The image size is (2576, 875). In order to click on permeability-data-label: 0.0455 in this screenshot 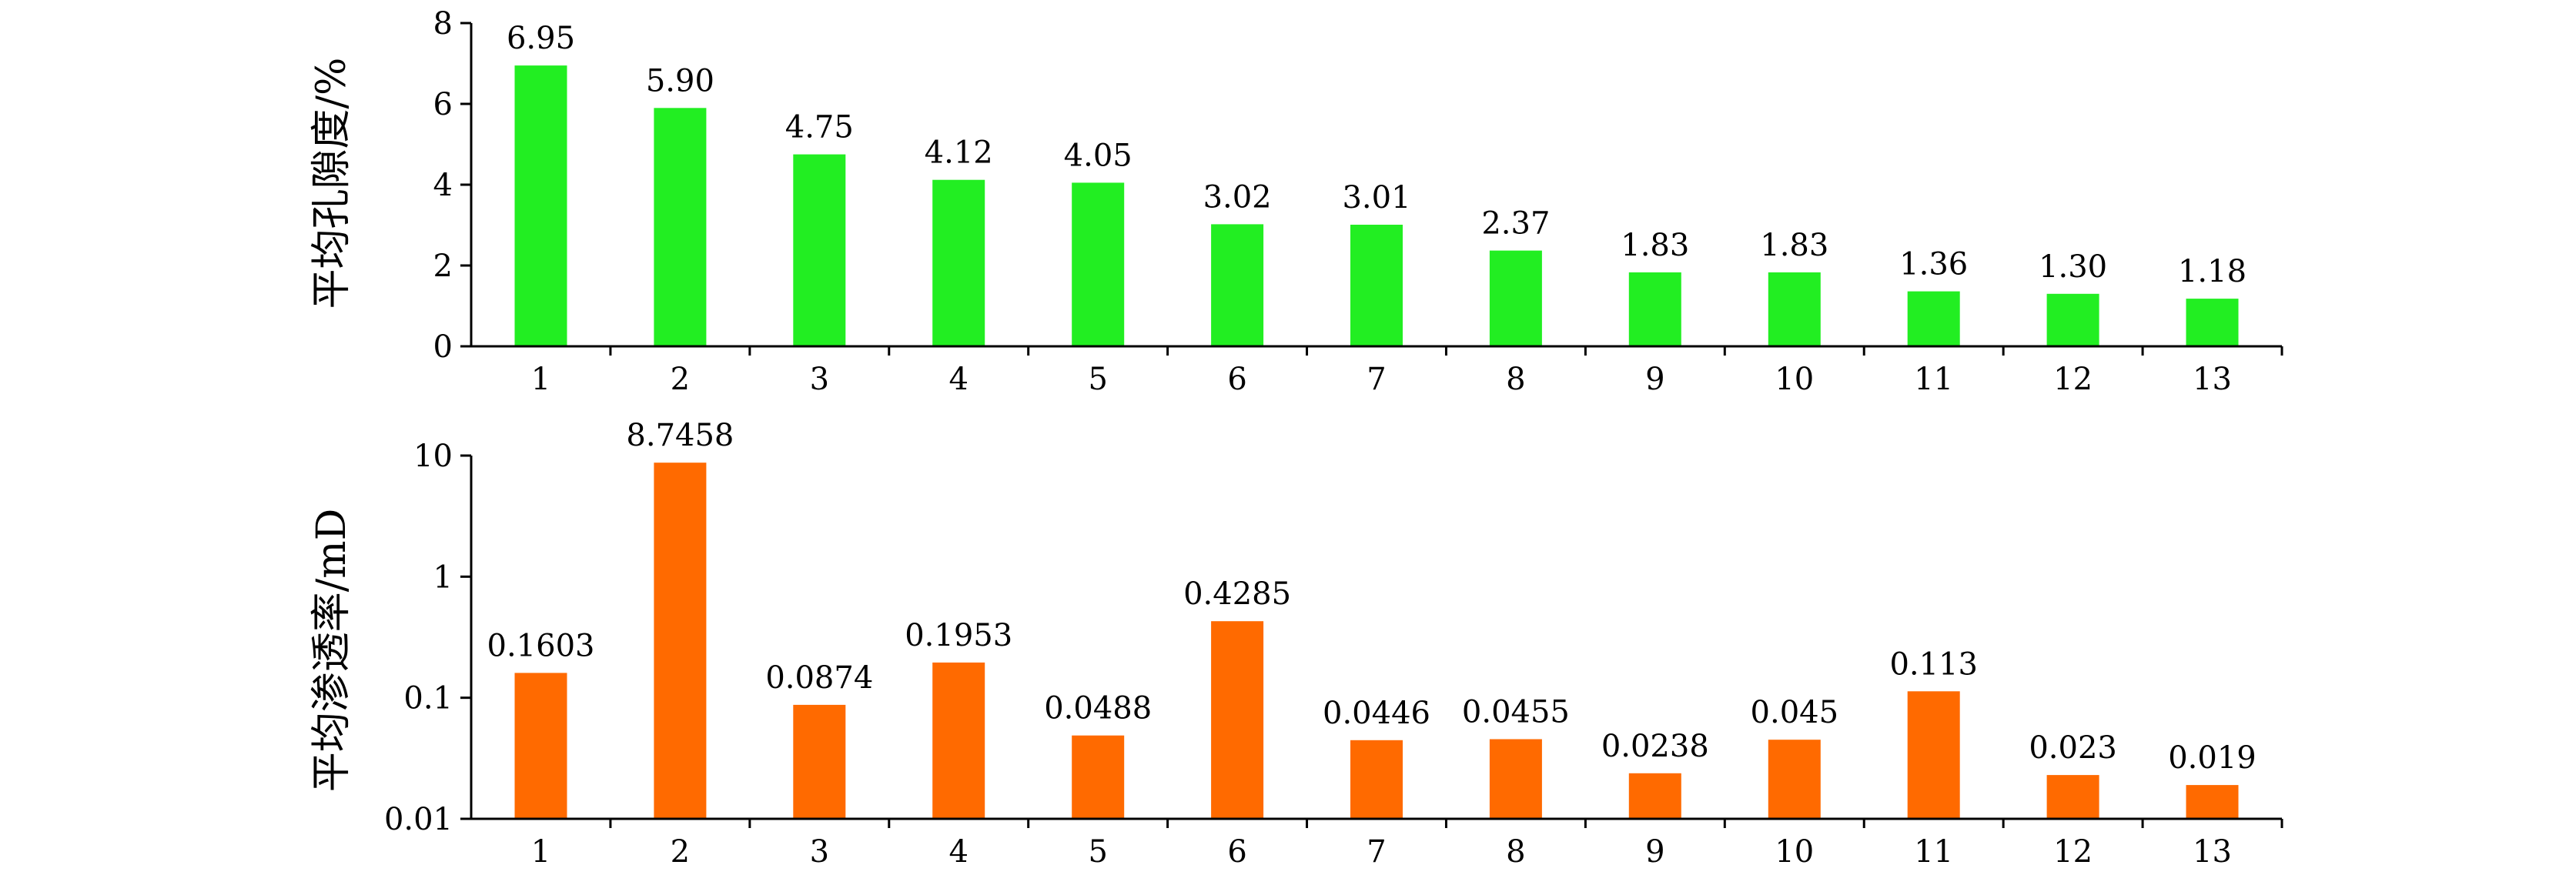, I will do `click(1516, 712)`.